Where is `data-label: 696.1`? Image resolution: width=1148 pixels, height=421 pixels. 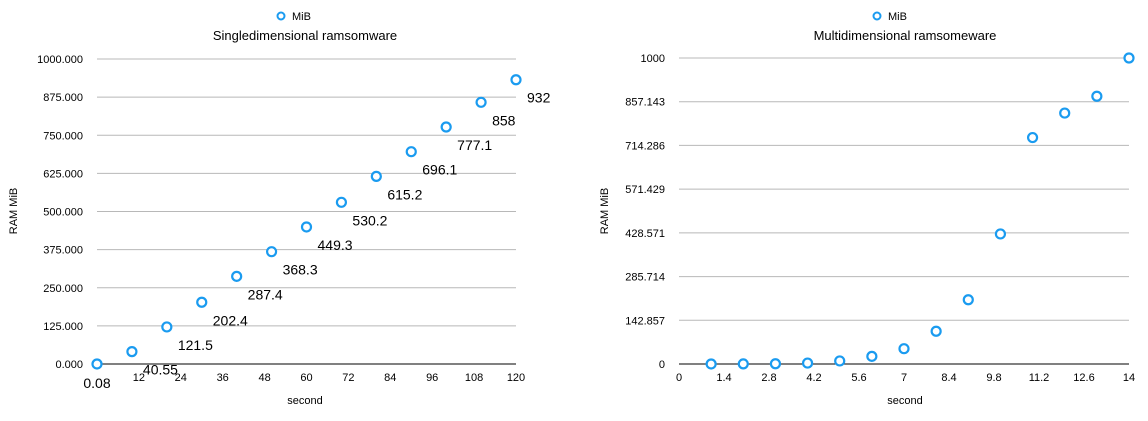 data-label: 696.1 is located at coordinates (439, 170).